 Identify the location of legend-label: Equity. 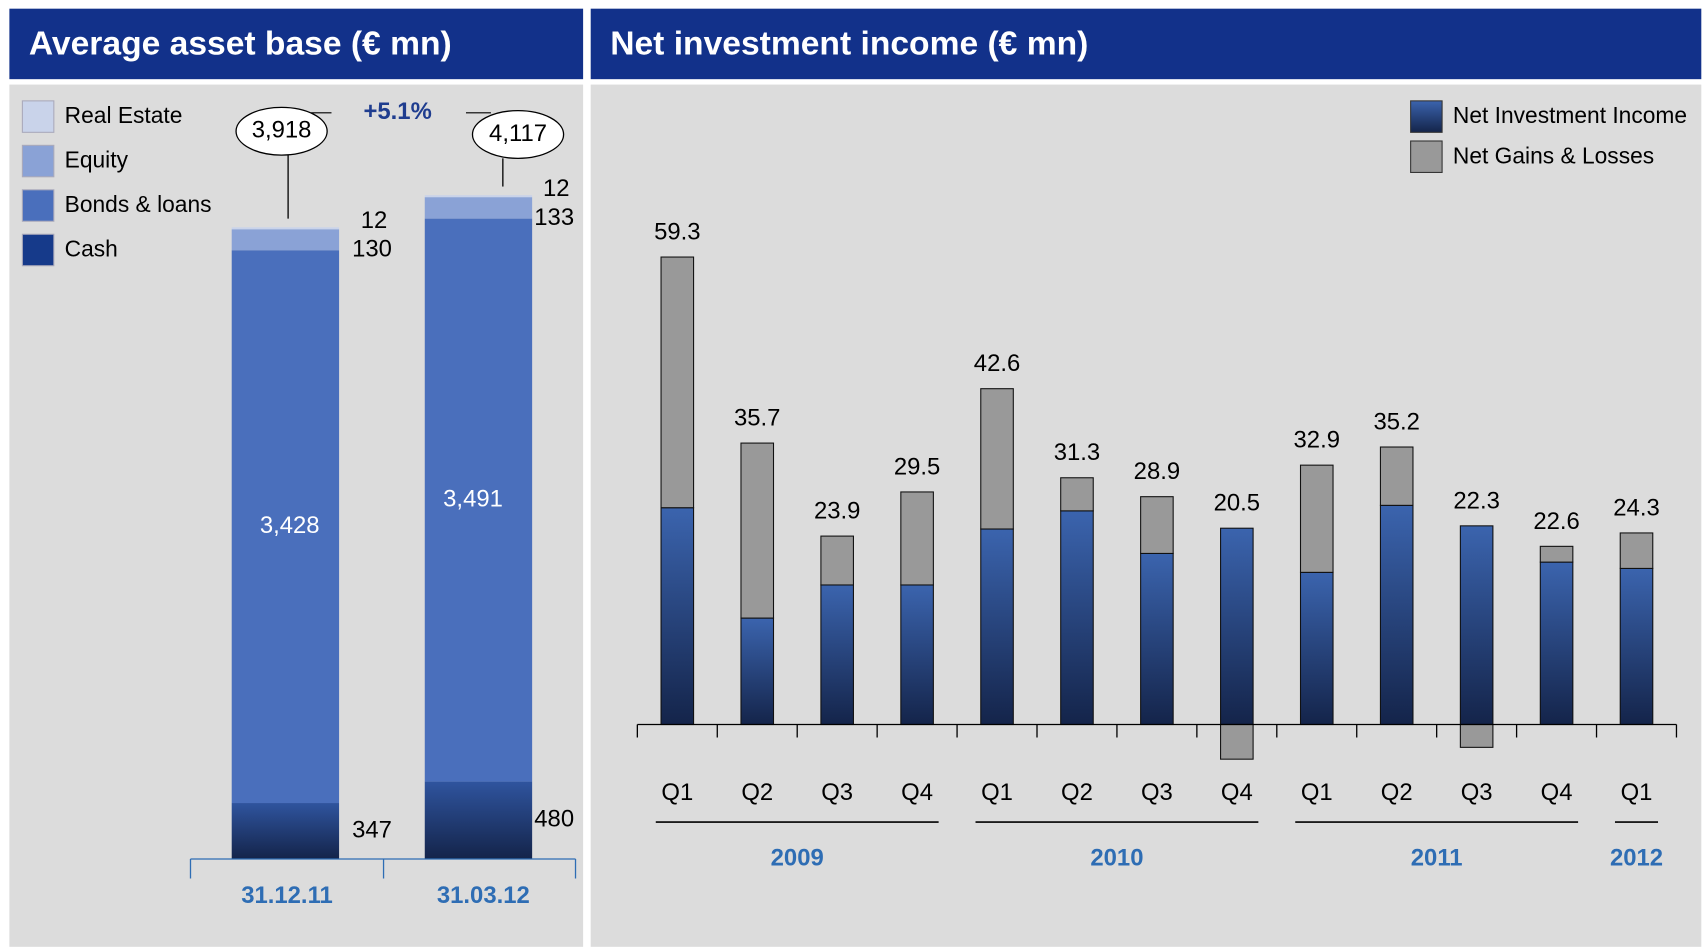
(97, 160).